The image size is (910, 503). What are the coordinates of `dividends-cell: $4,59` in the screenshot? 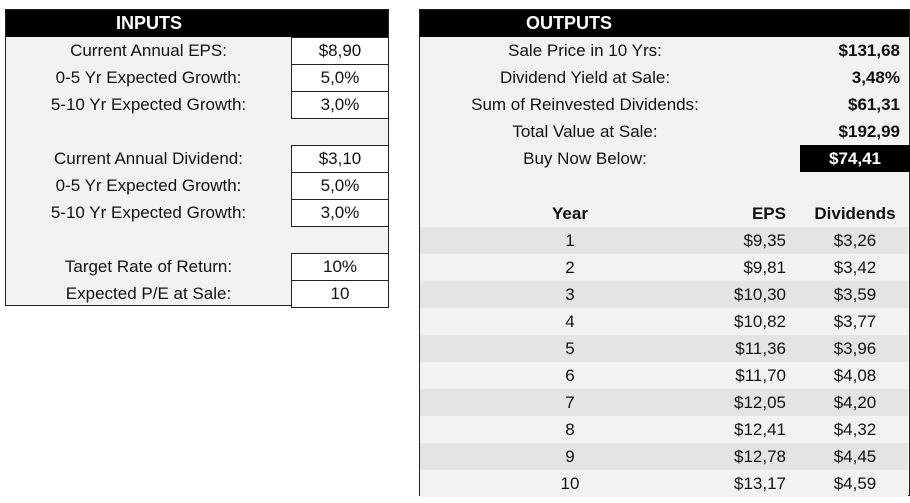 It's located at (855, 483).